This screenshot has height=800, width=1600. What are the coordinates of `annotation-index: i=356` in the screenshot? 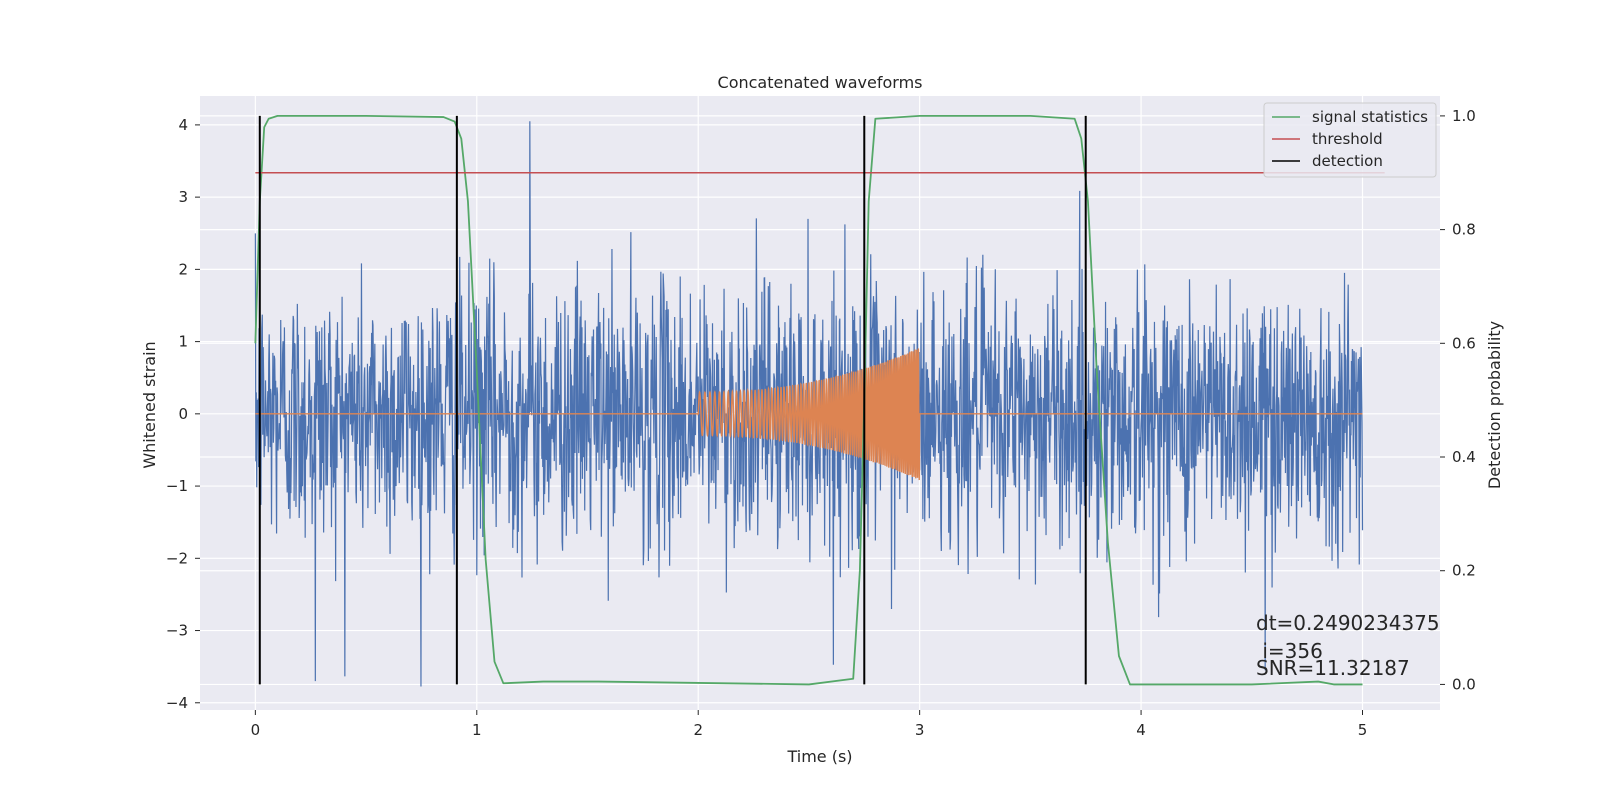 It's located at (1289, 651).